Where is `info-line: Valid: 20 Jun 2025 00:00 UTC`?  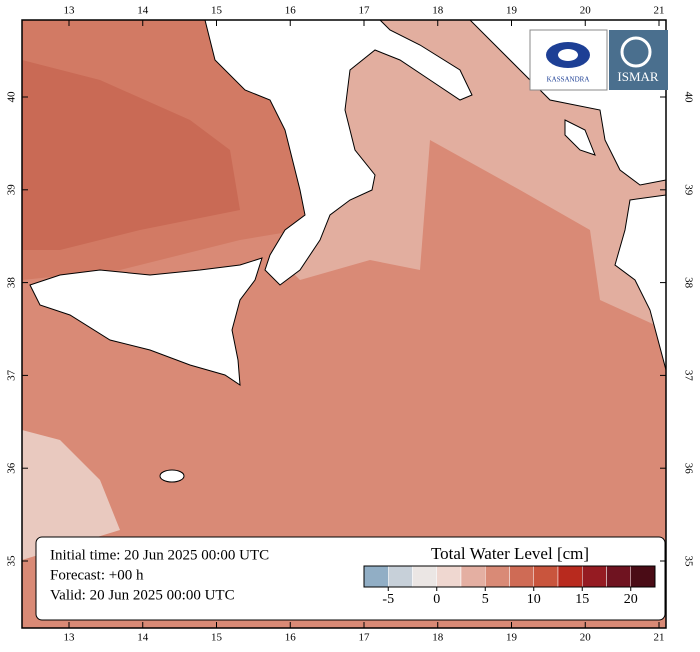 info-line: Valid: 20 Jun 2025 00:00 UTC is located at coordinates (142, 595).